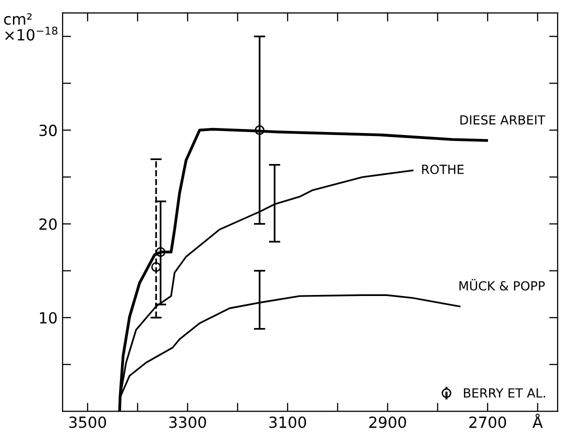 Image resolution: width=569 pixels, height=433 pixels. What do you see at coordinates (48, 130) in the screenshot?
I see `y-tick-label: 30` at bounding box center [48, 130].